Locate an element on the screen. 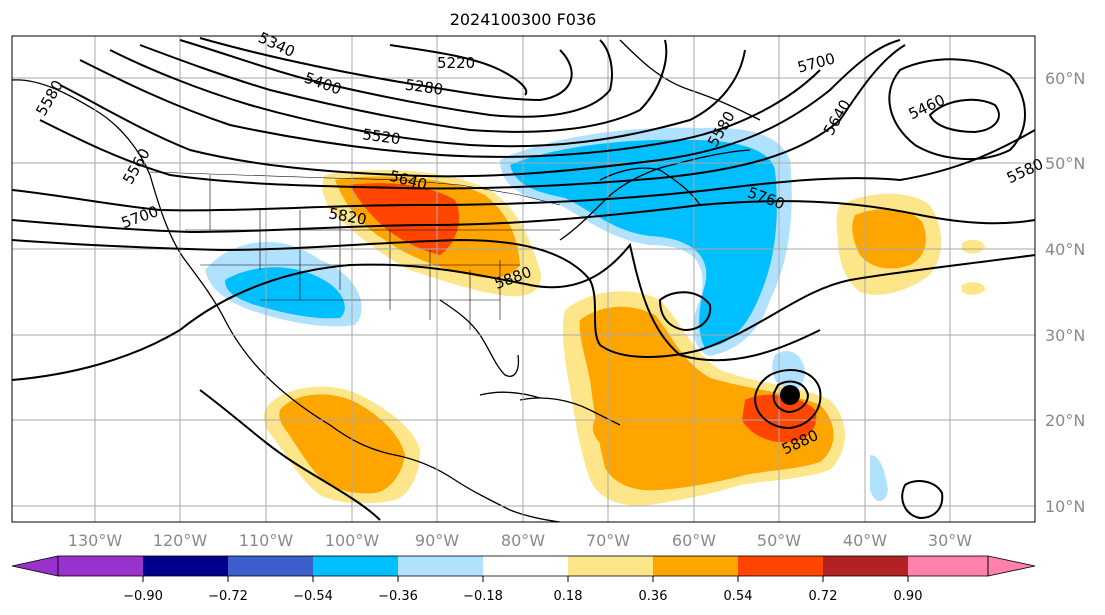  colorbar-label-neg-0-54: −0.54 is located at coordinates (313, 596).